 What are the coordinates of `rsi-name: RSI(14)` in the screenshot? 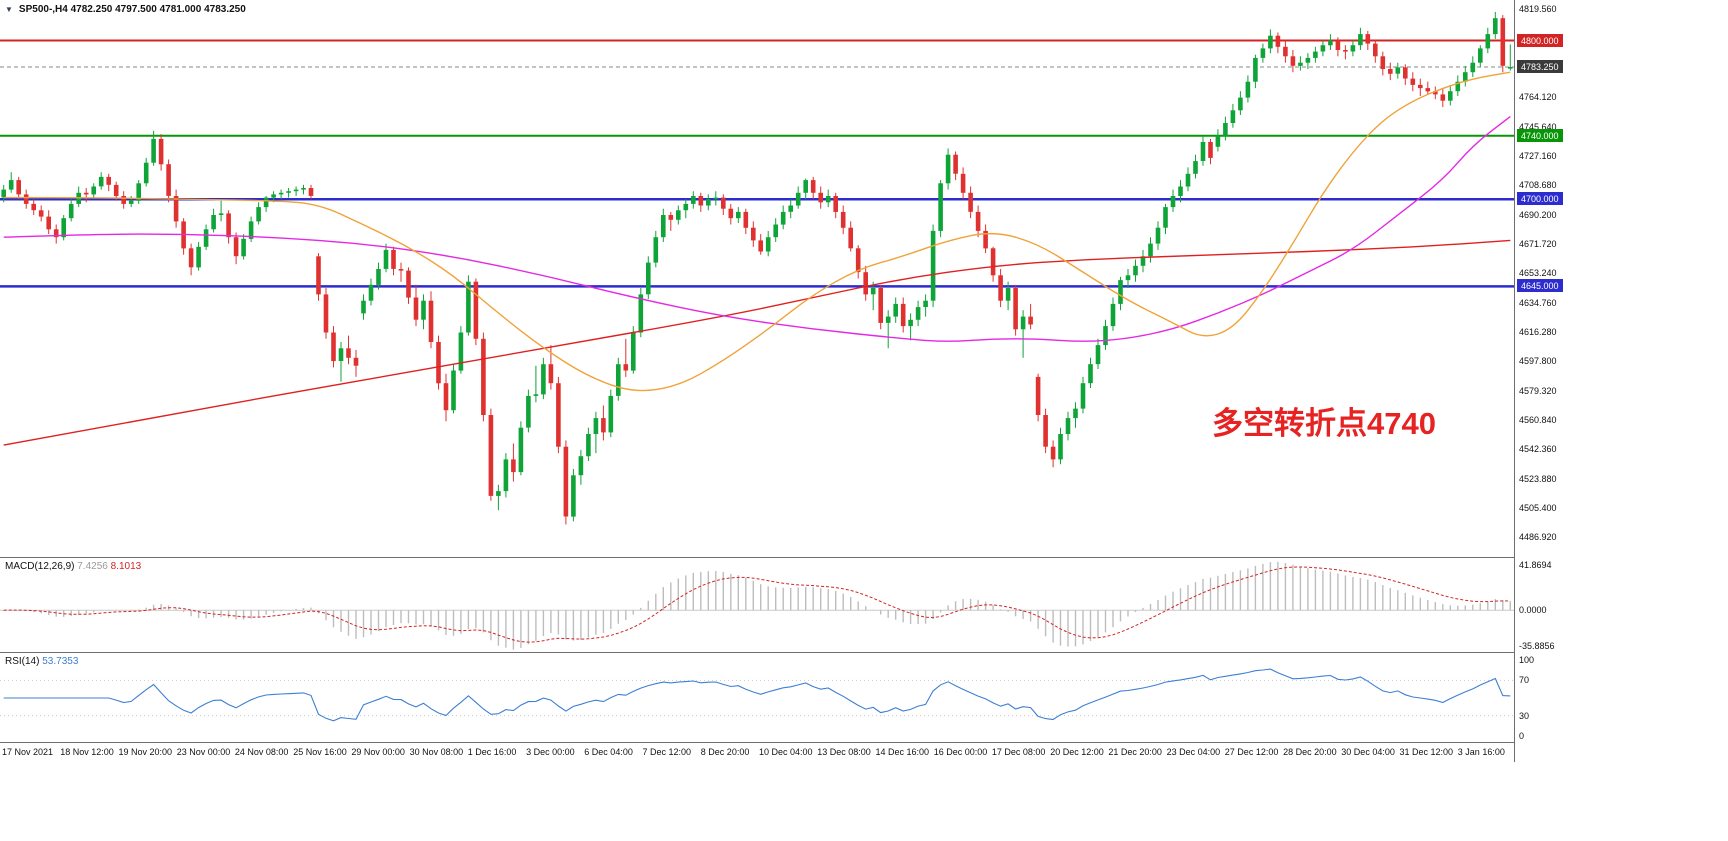 It's located at (22, 661).